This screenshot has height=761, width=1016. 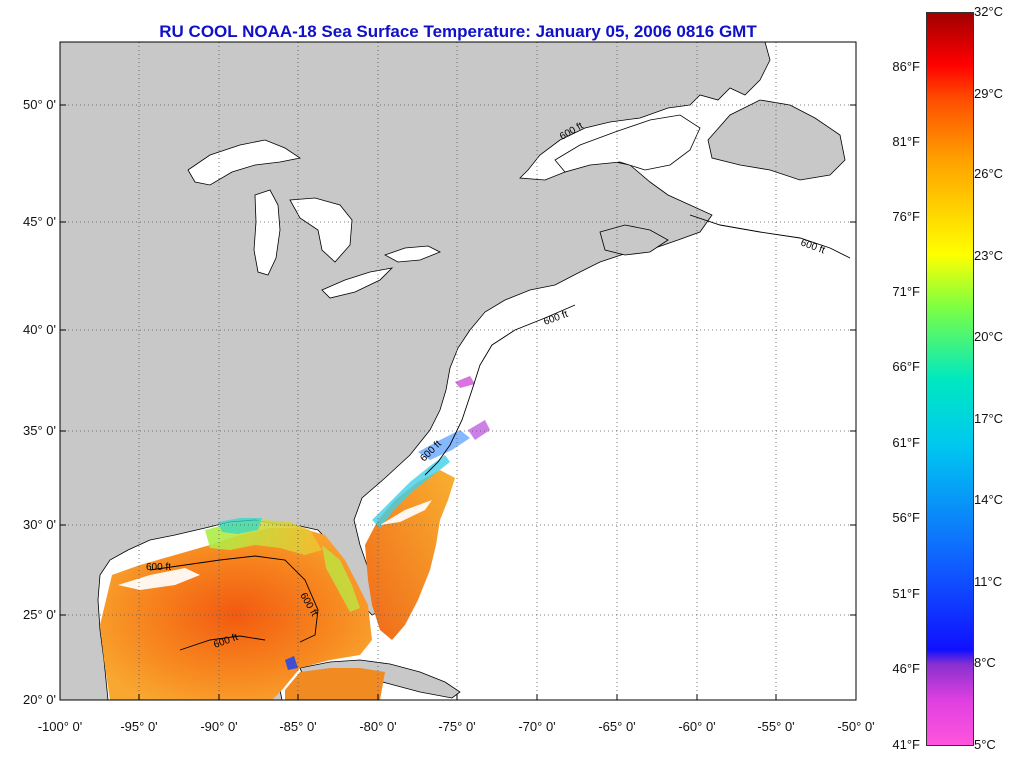 I want to click on colorbar-f-label-81: 81°F, so click(x=906, y=141).